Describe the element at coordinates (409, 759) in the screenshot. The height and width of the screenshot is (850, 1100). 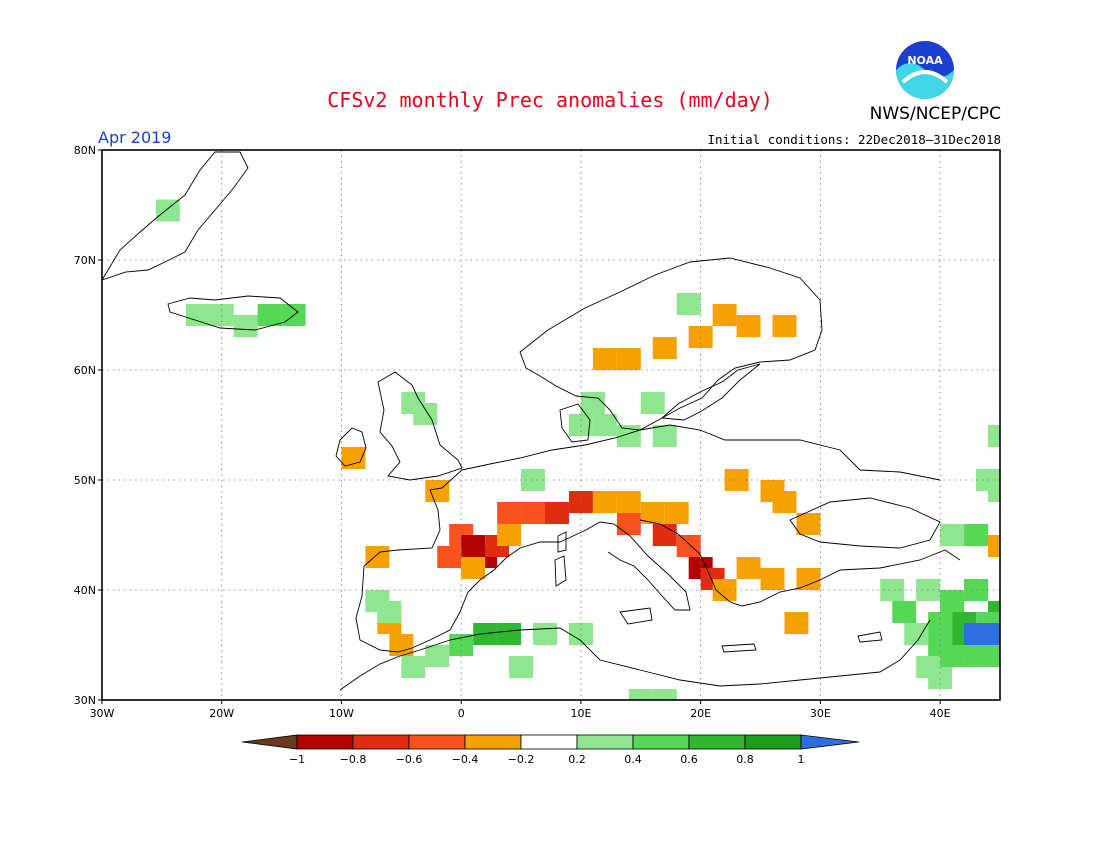
I see `colorbar-label: −0.6` at that location.